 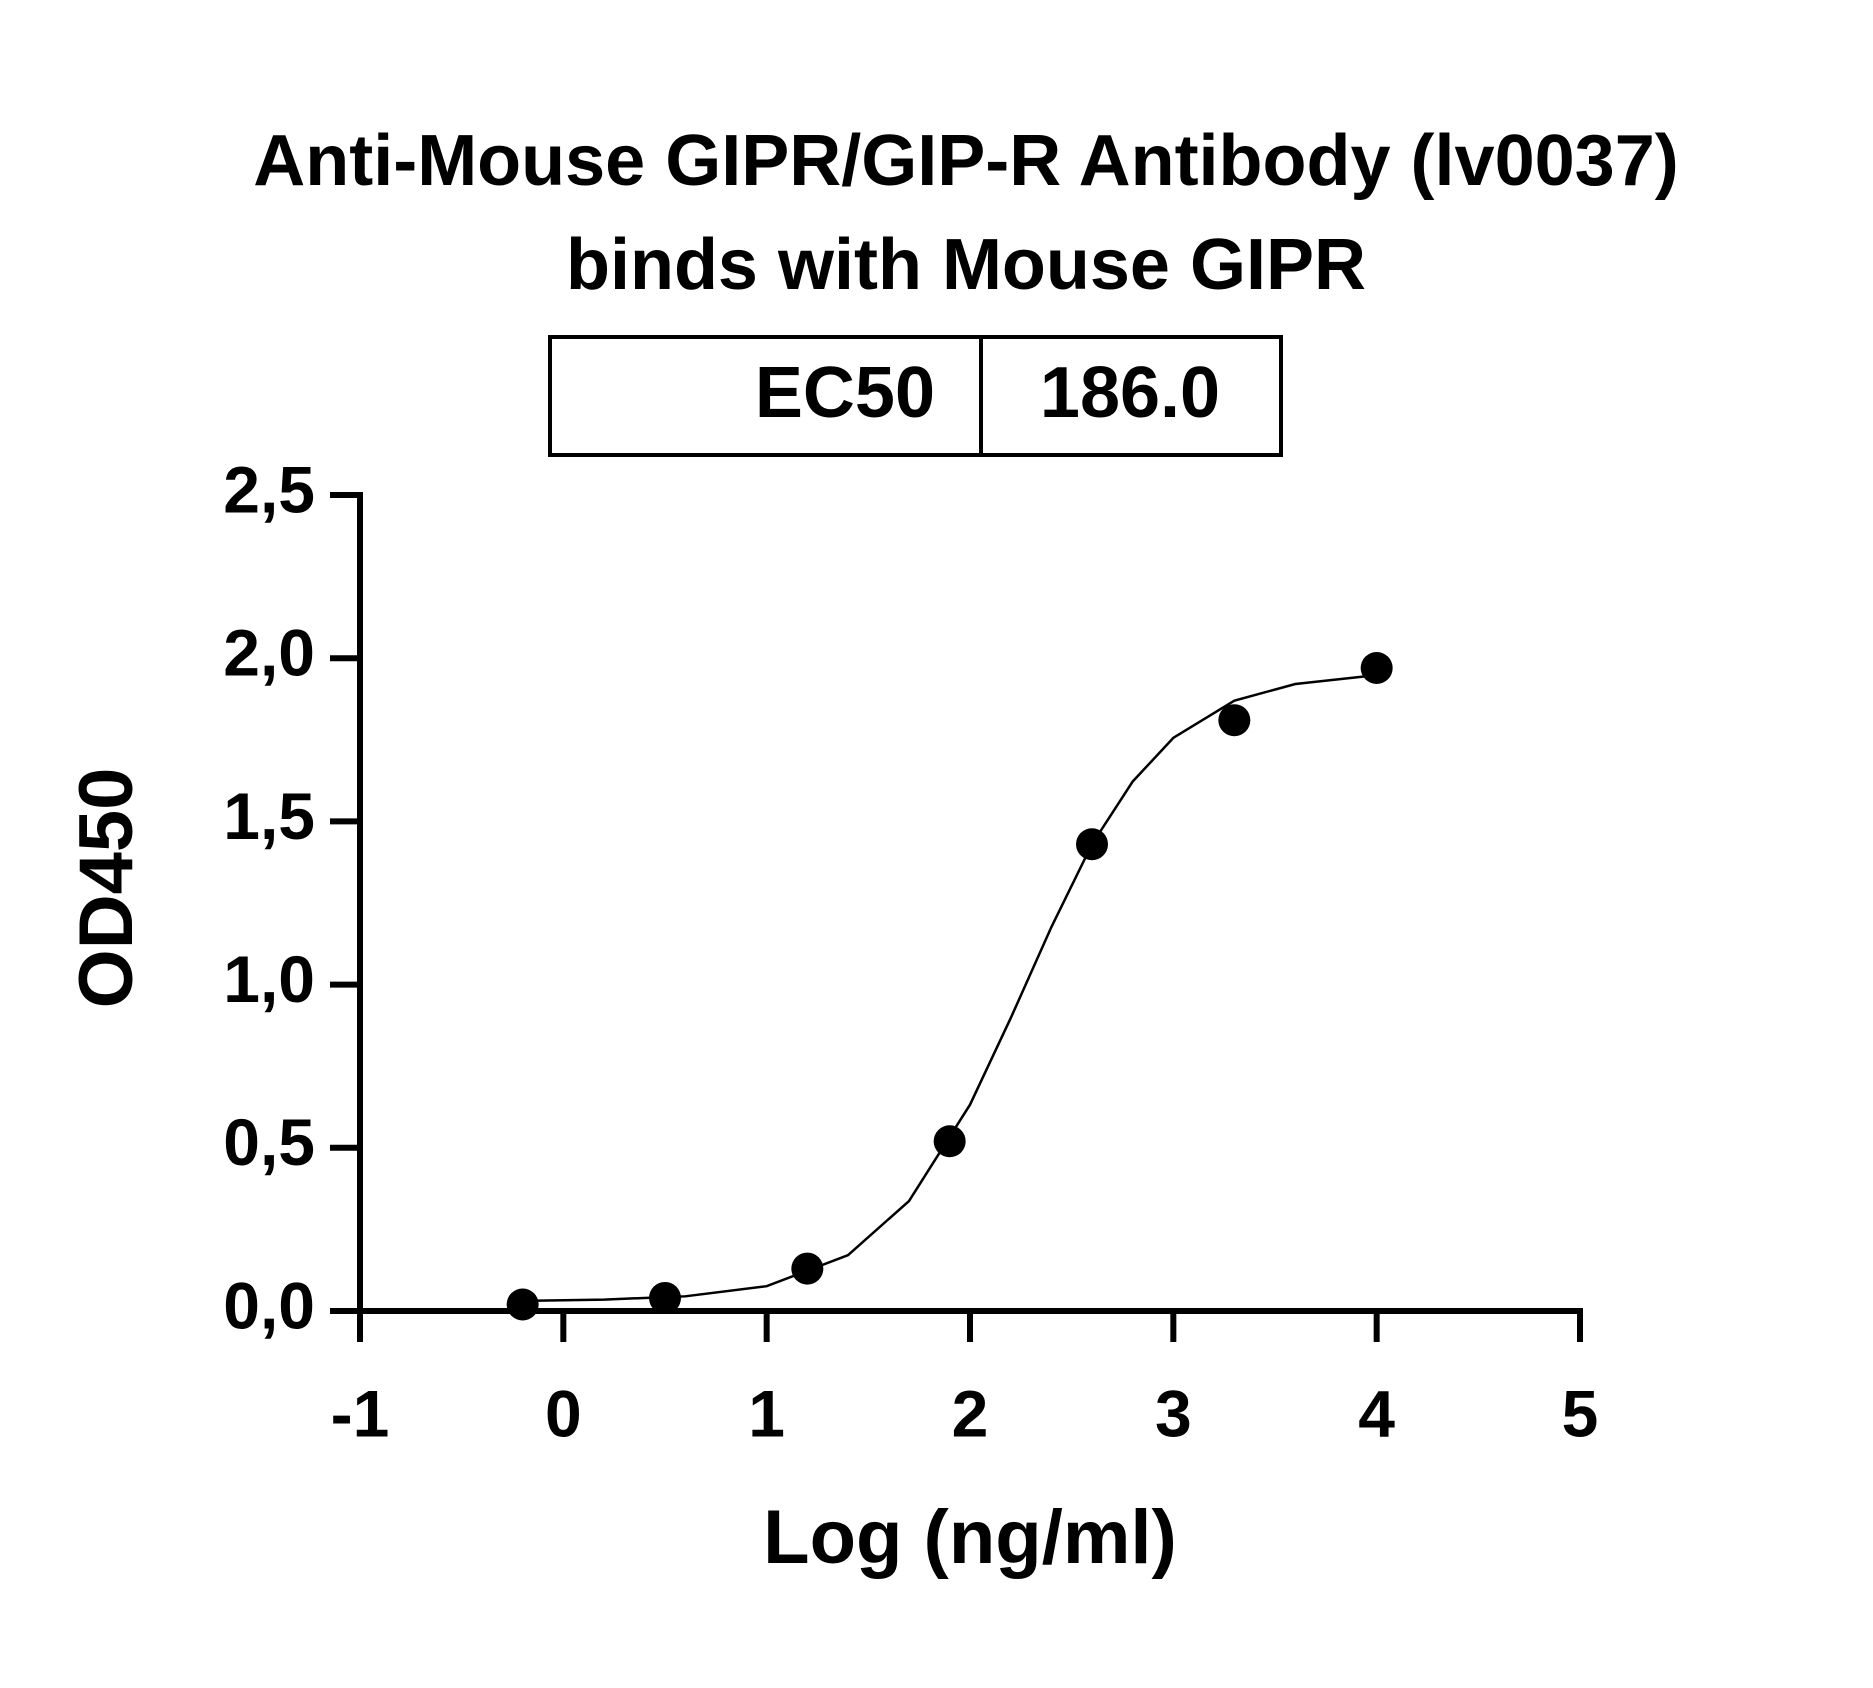 What do you see at coordinates (269, 1305) in the screenshot?
I see `y-tick-label: 0,0` at bounding box center [269, 1305].